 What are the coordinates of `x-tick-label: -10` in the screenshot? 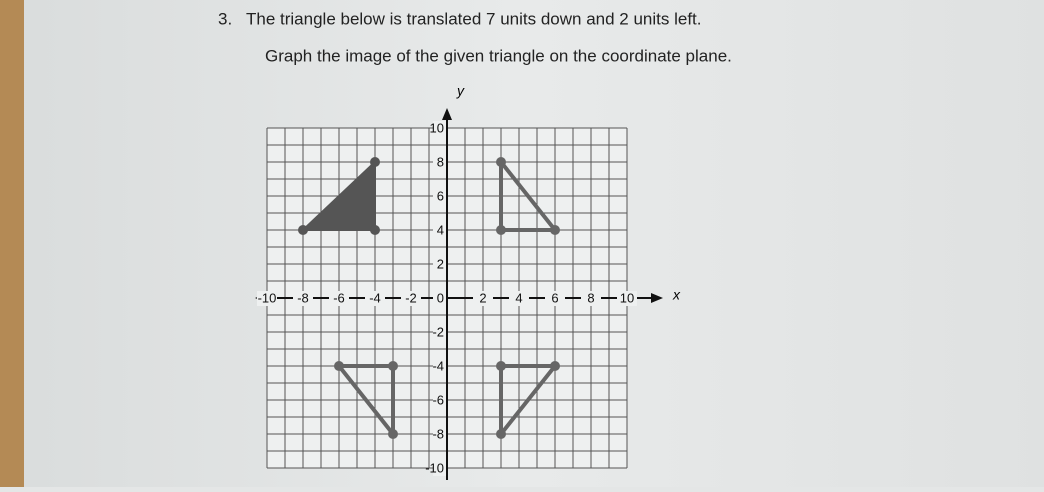 It's located at (267, 297).